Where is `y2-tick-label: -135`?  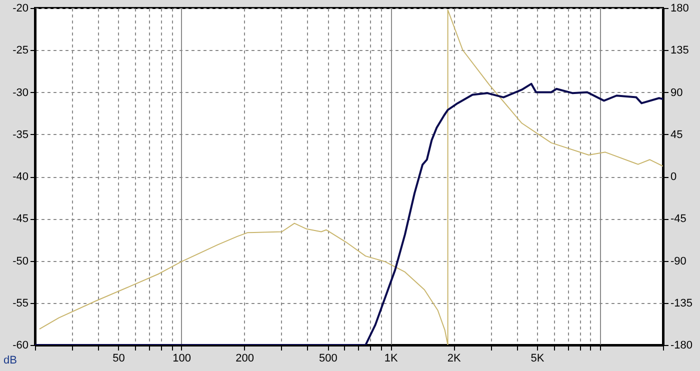
y2-tick-label: -135 is located at coordinates (681, 303).